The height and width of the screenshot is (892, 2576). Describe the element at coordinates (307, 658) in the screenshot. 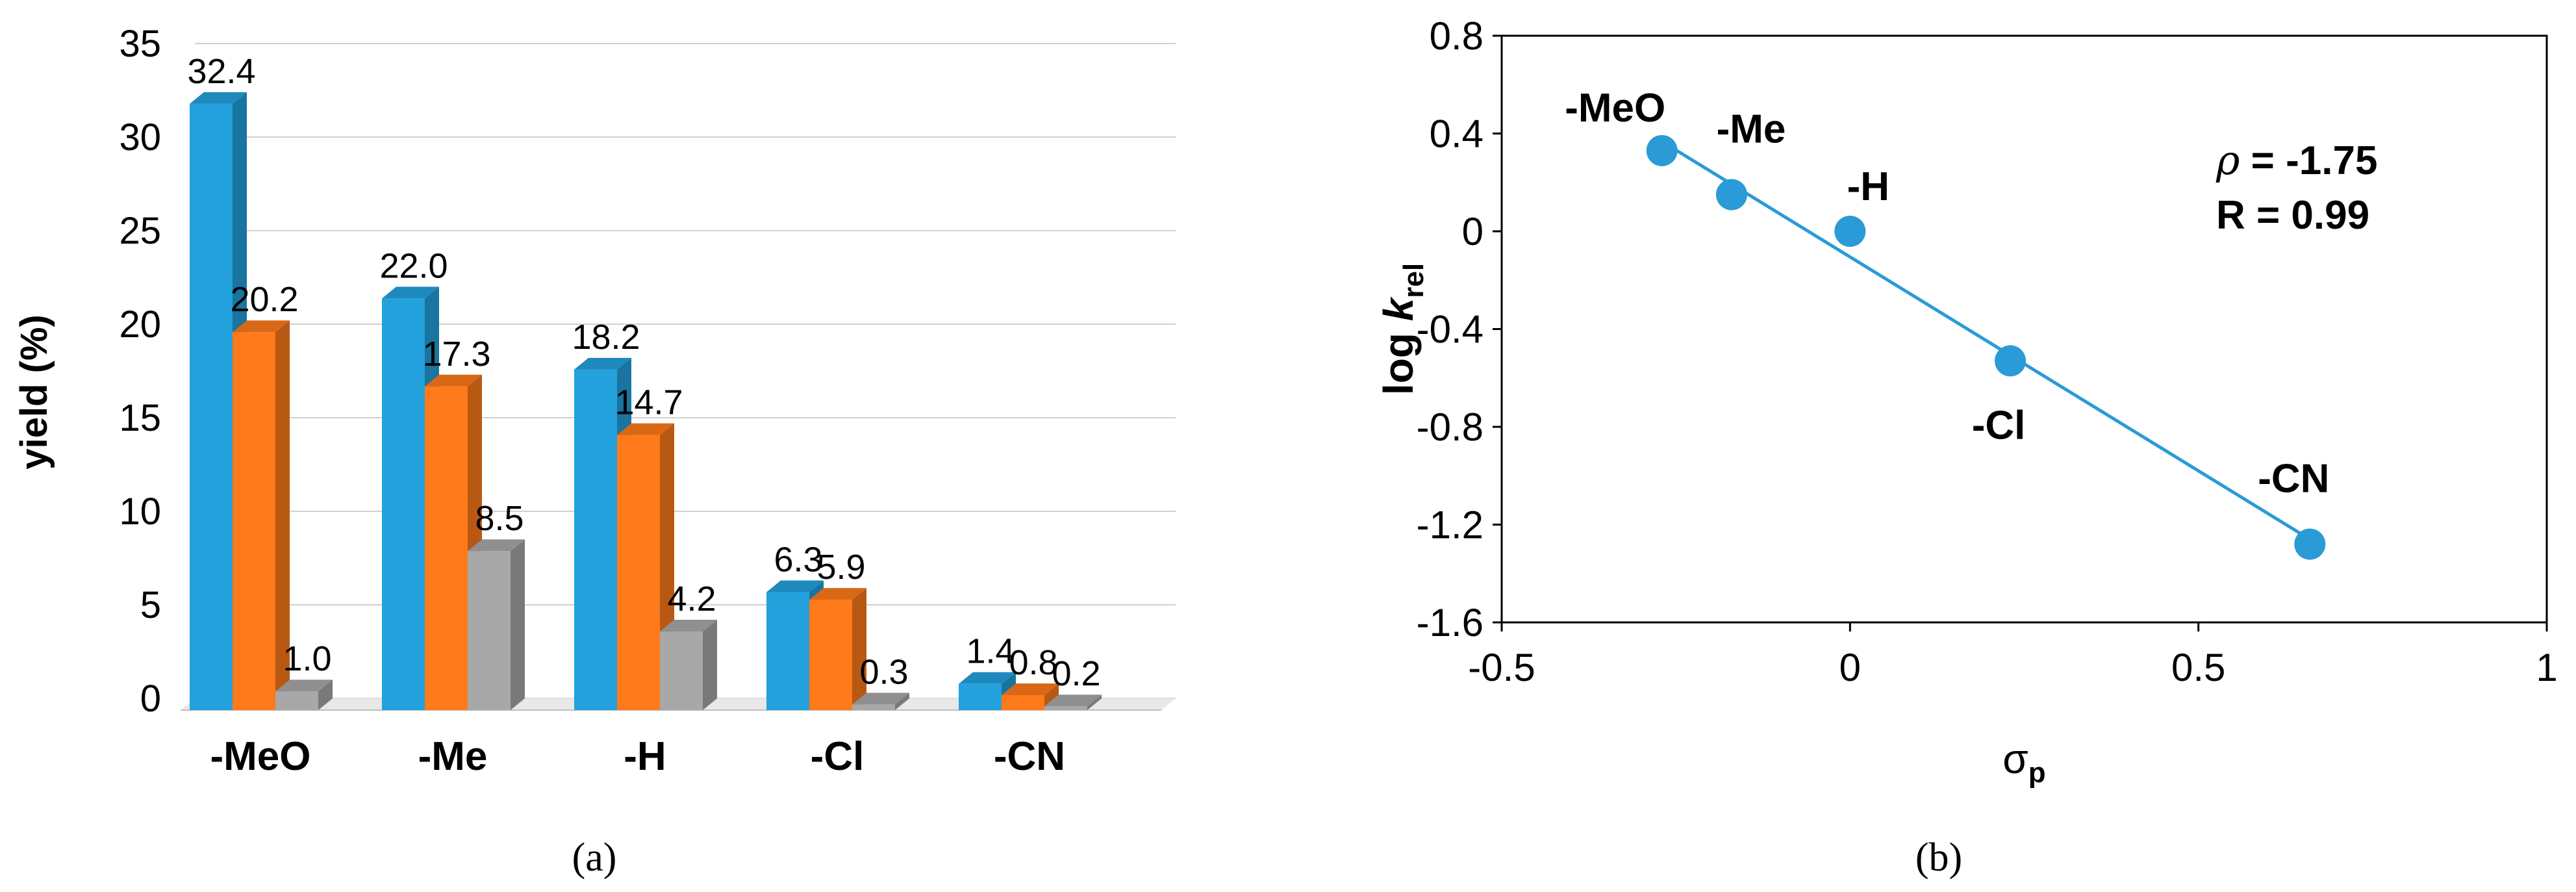

I see `data-label: 1.0` at that location.